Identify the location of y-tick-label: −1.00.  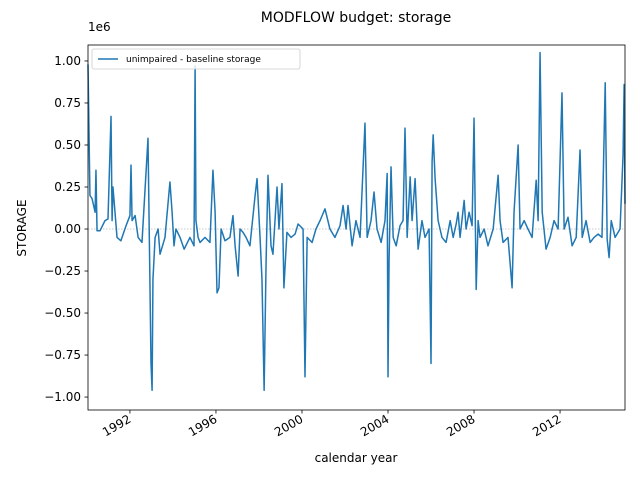
(62, 397).